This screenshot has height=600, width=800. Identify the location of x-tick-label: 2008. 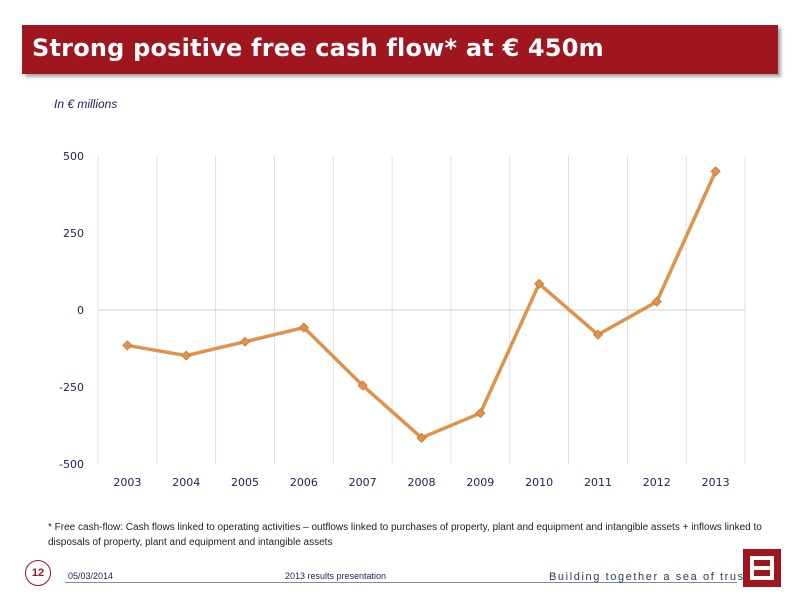
(422, 482).